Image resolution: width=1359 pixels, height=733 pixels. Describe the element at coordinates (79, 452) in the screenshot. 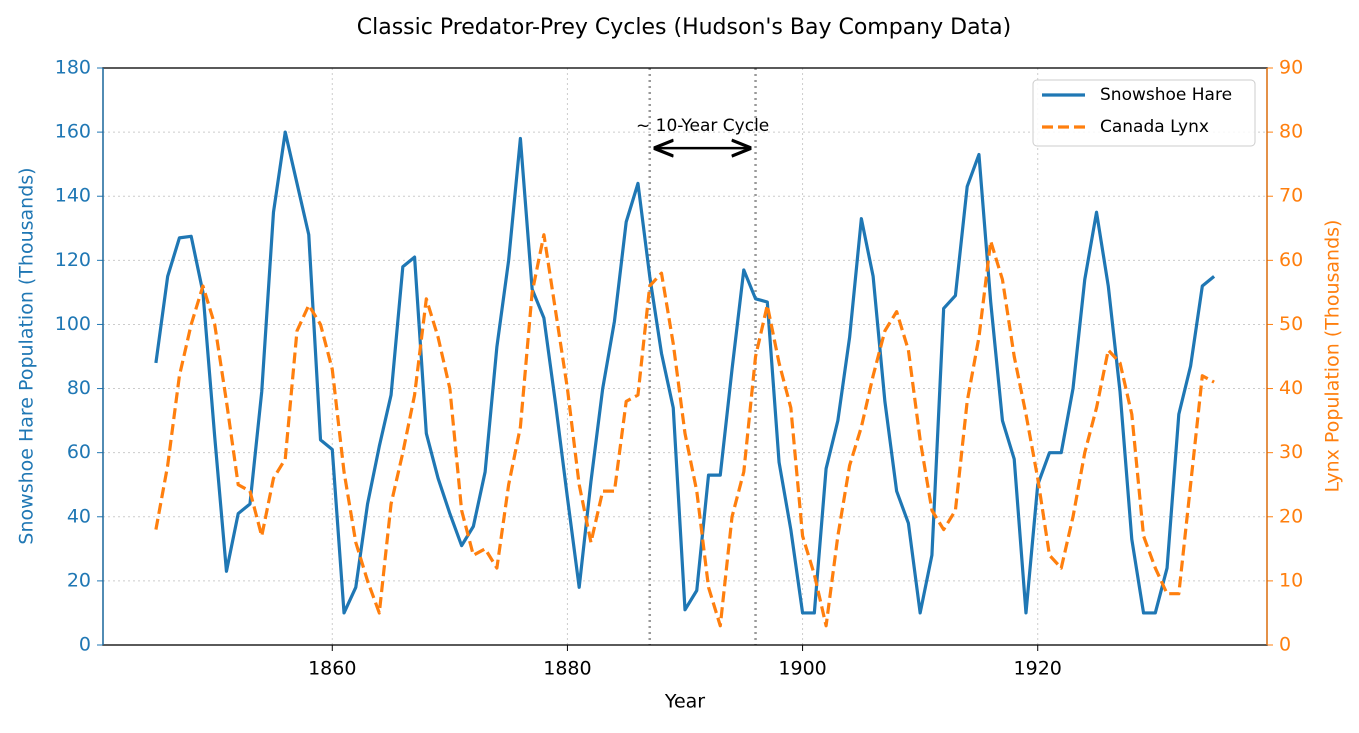

I see `y-tick-label: 60` at that location.